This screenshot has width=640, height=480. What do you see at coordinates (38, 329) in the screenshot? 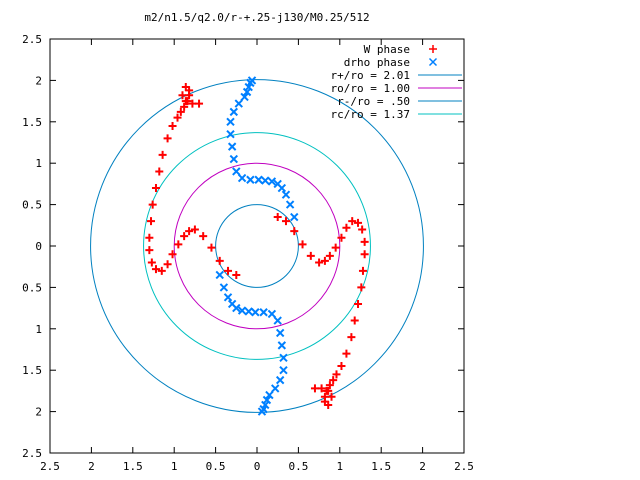
I see `y-tick-label: 1` at bounding box center [38, 329].